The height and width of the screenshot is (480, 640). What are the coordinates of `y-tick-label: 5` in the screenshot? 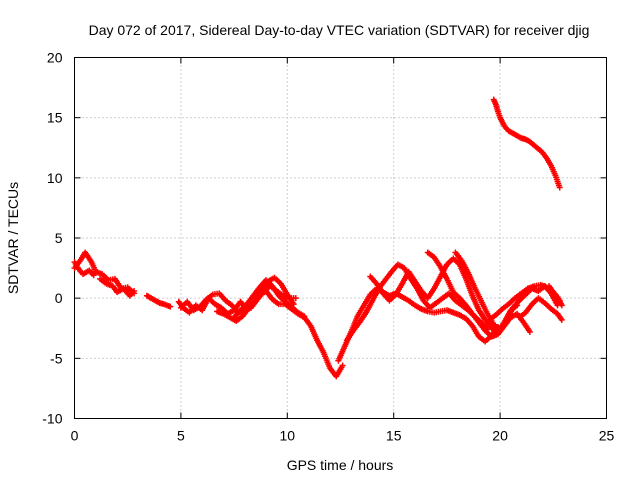 It's located at (59, 238).